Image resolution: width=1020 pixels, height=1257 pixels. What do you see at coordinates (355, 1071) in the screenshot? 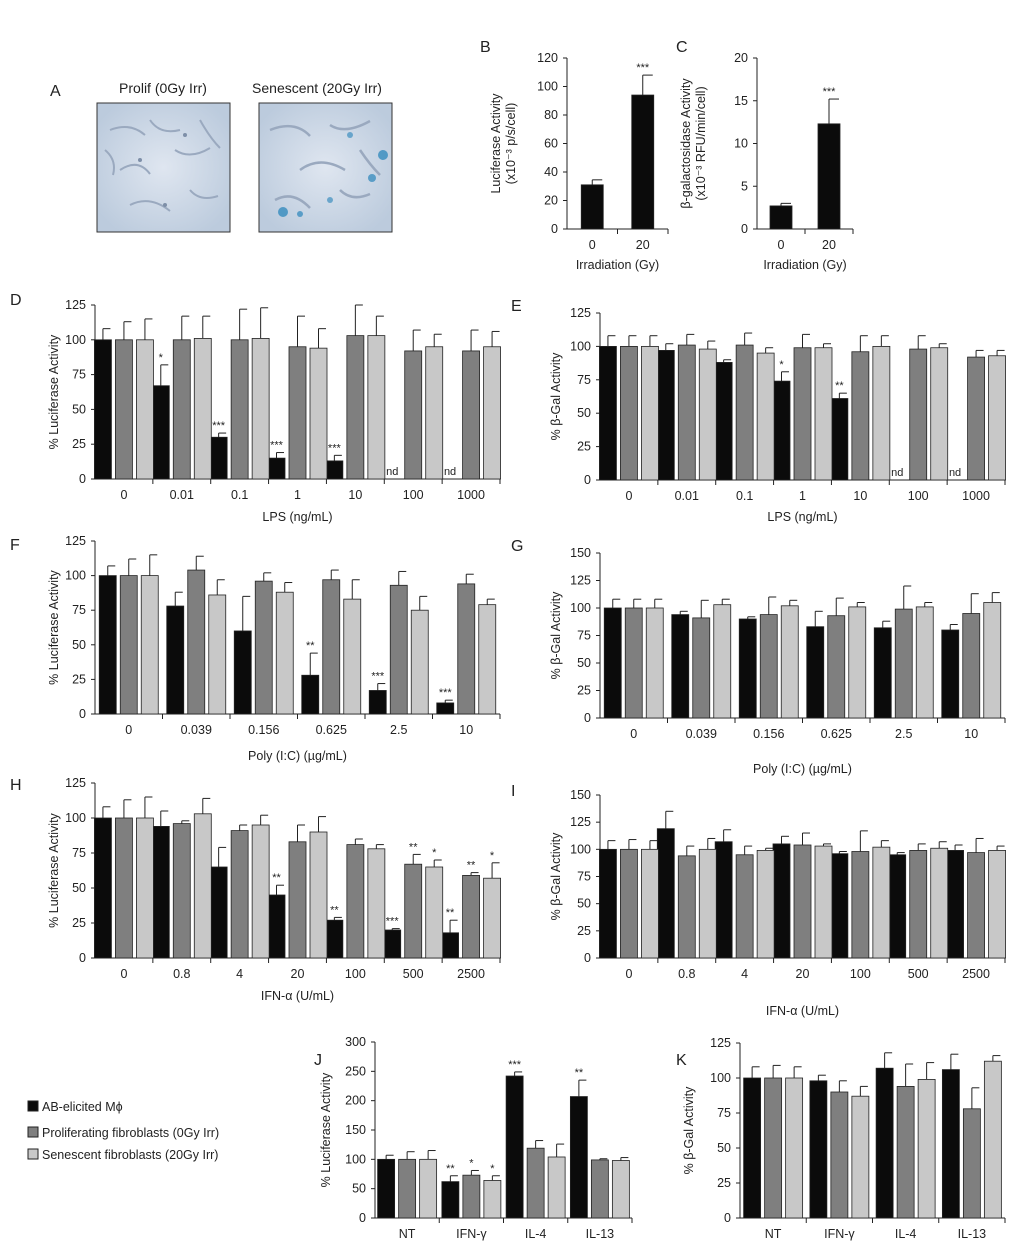
I see `y-tick-label-j: 250` at bounding box center [355, 1071].